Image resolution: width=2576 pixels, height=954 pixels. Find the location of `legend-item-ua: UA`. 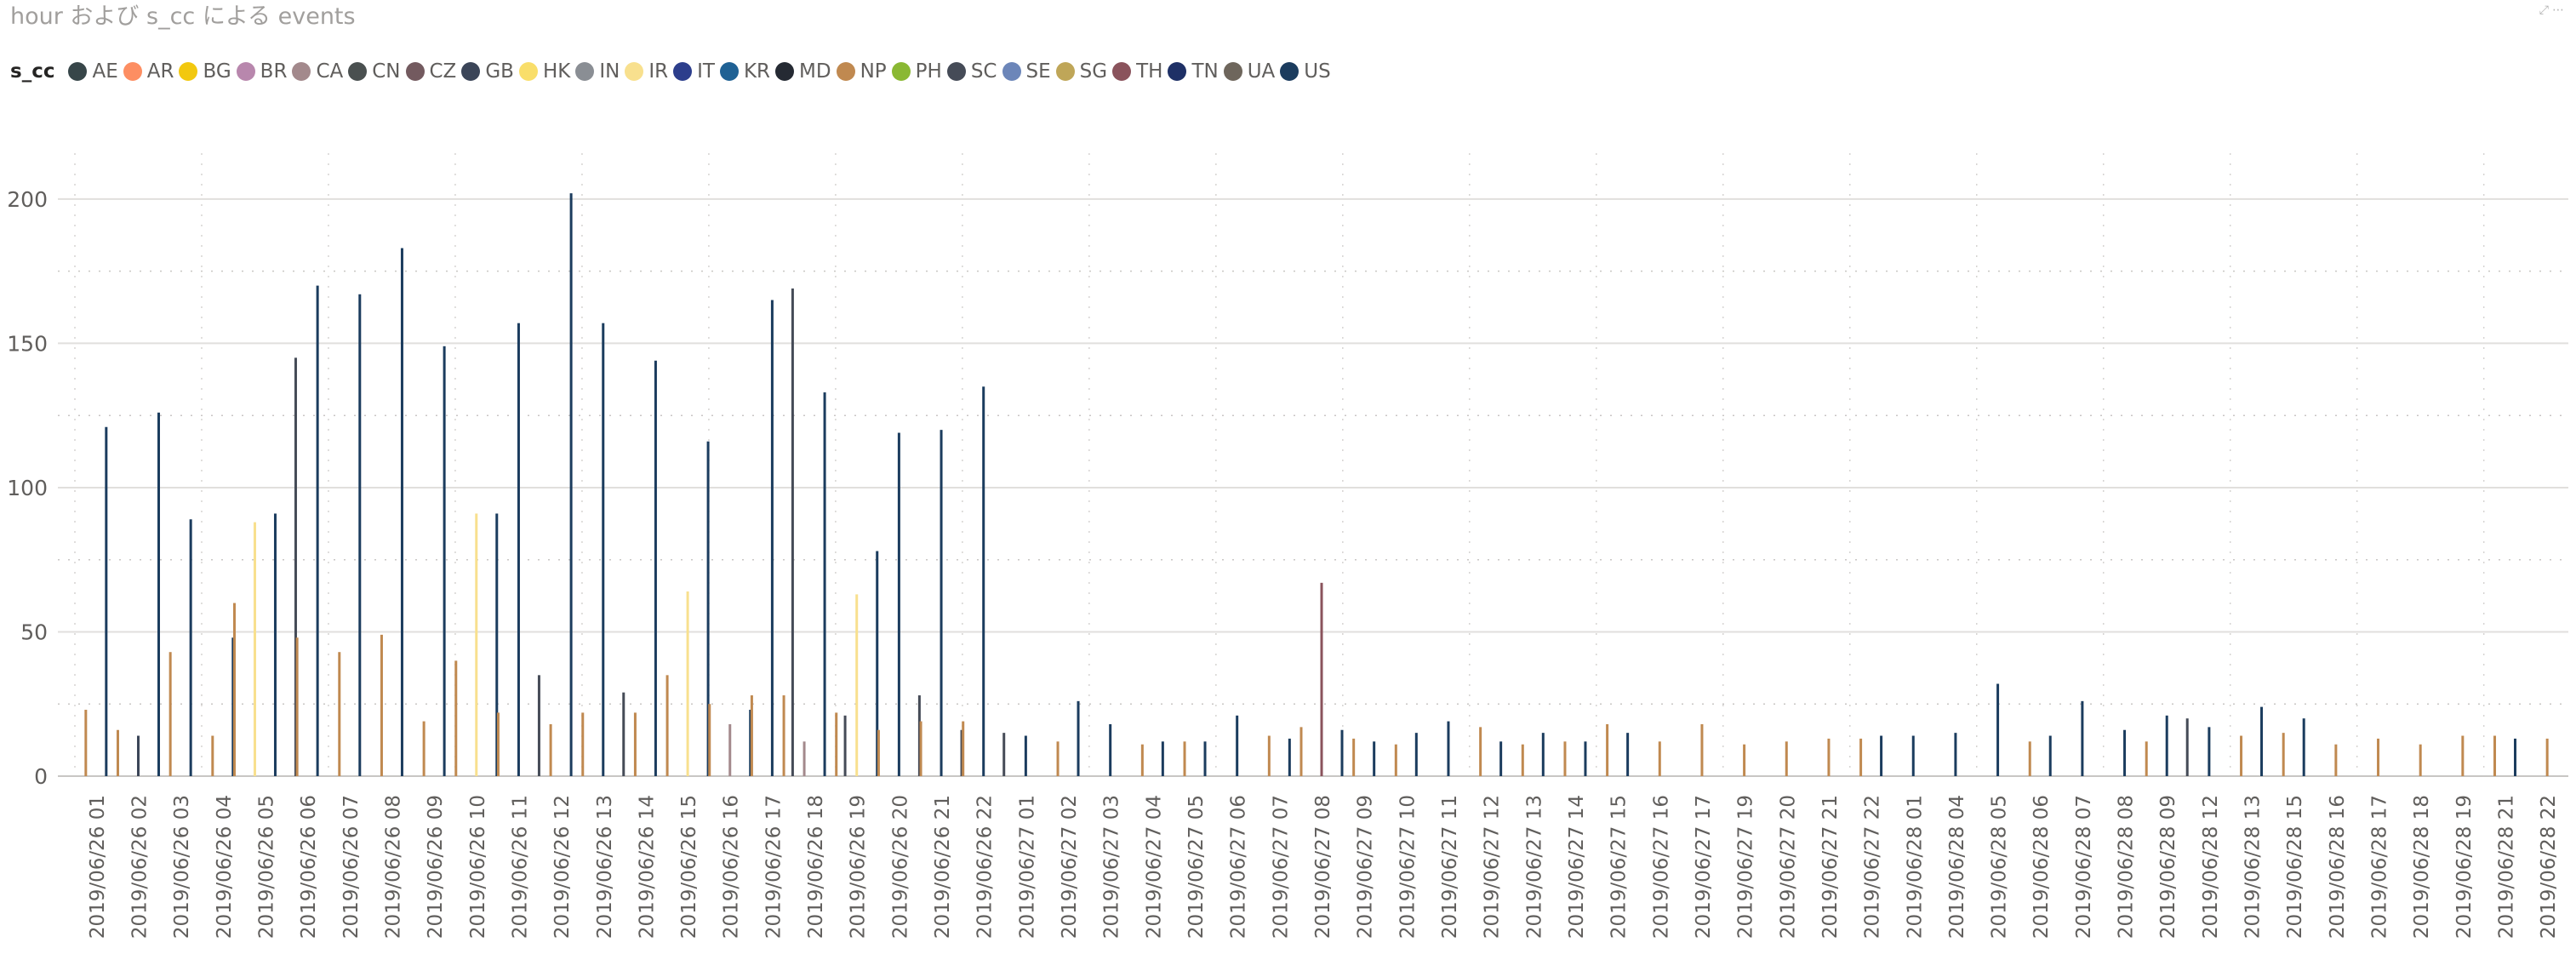

legend-item-ua: UA is located at coordinates (1249, 71).